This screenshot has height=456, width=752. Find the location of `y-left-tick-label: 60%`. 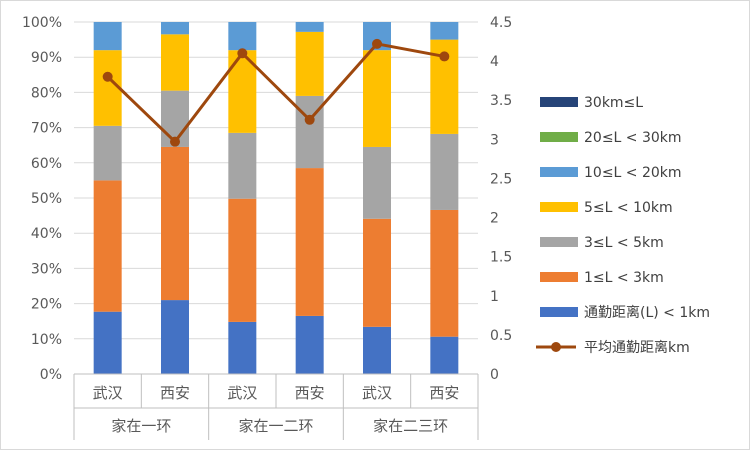

y-left-tick-label: 60% is located at coordinates (46, 164).